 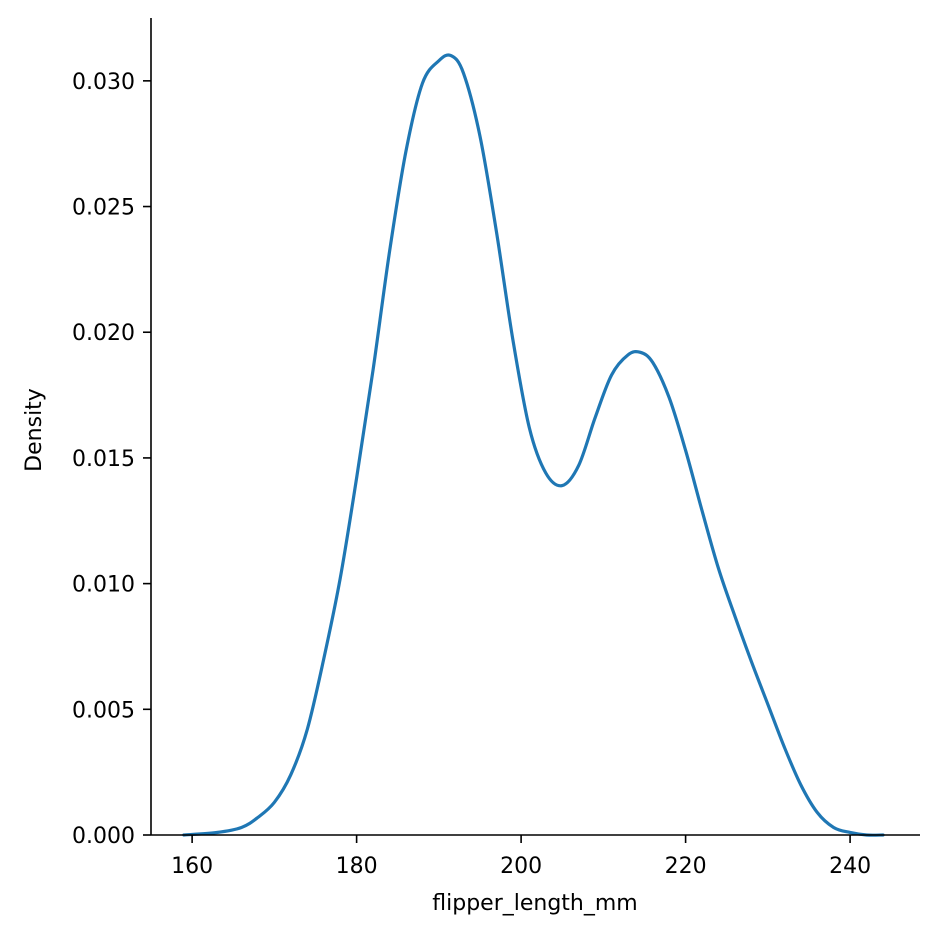 What do you see at coordinates (103, 459) in the screenshot?
I see `y-tick-label: 0.015` at bounding box center [103, 459].